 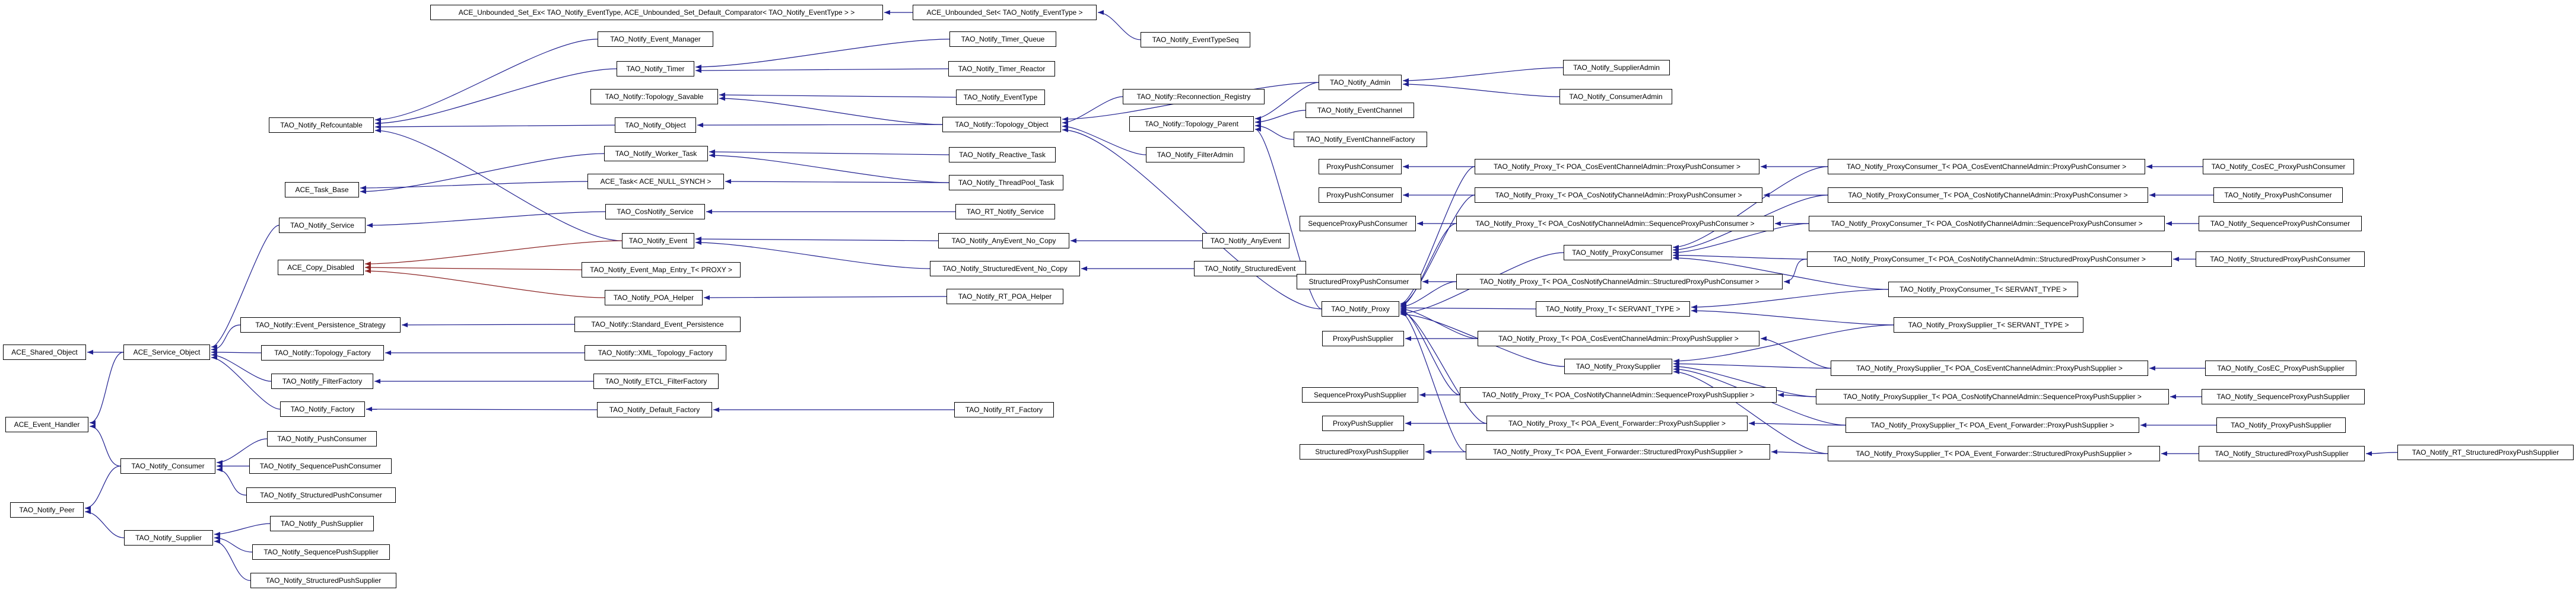 I want to click on class-node-proxy_push_supplier_b1: ProxyPushSupplier, so click(x=1363, y=338).